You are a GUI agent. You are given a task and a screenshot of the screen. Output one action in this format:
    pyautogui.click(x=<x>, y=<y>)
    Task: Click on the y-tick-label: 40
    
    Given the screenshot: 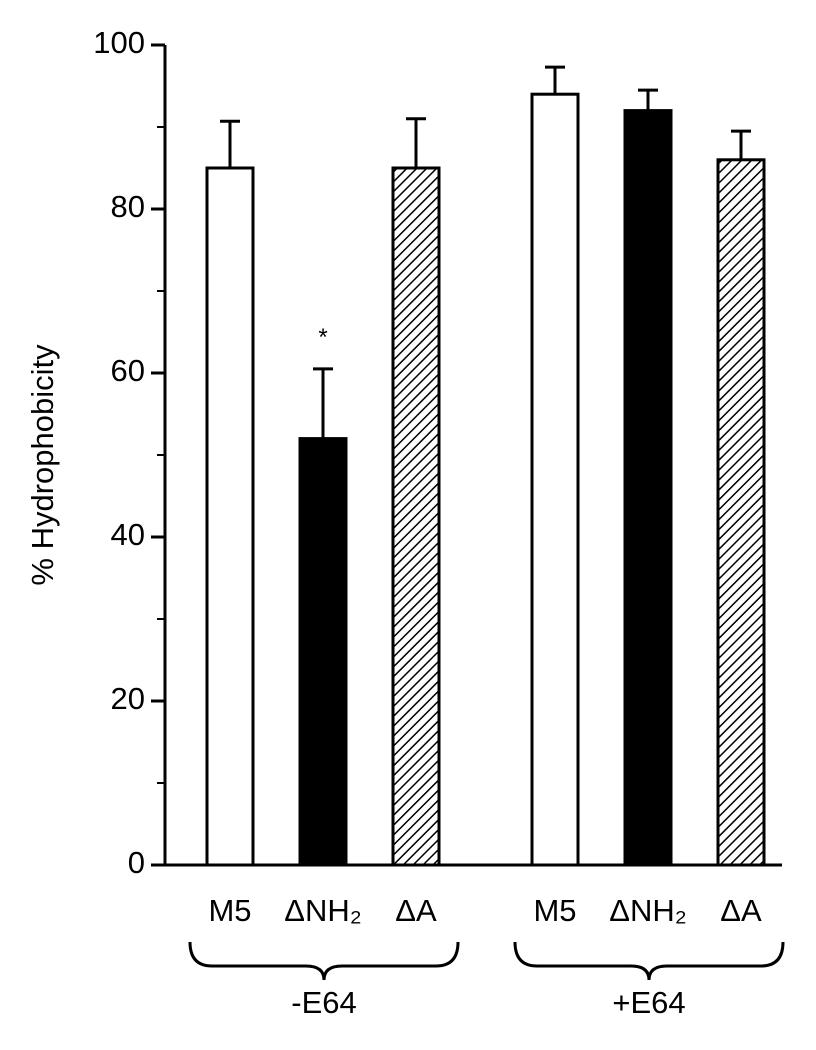 What is the action you would take?
    pyautogui.click(x=128, y=534)
    